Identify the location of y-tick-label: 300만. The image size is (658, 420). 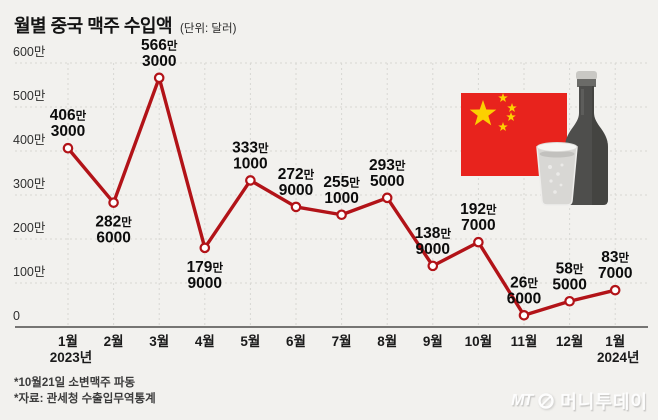
(29, 184).